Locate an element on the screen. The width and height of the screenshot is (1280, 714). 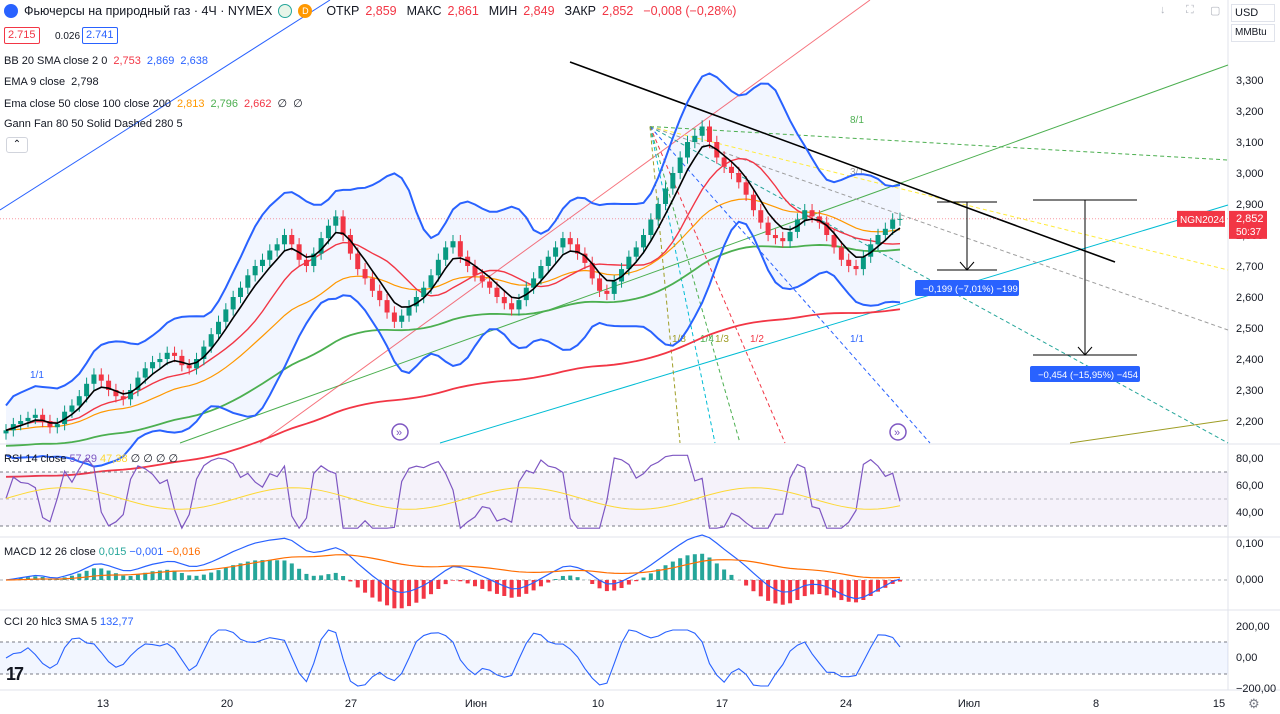
price-tick-label: 2,400 is located at coordinates (1250, 360).